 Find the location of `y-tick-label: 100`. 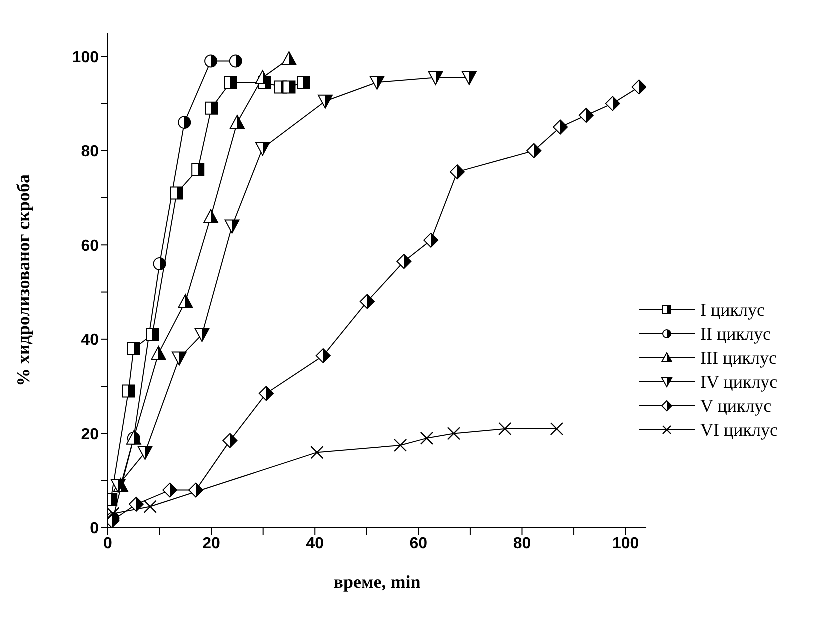

y-tick-label: 100 is located at coordinates (86, 57).